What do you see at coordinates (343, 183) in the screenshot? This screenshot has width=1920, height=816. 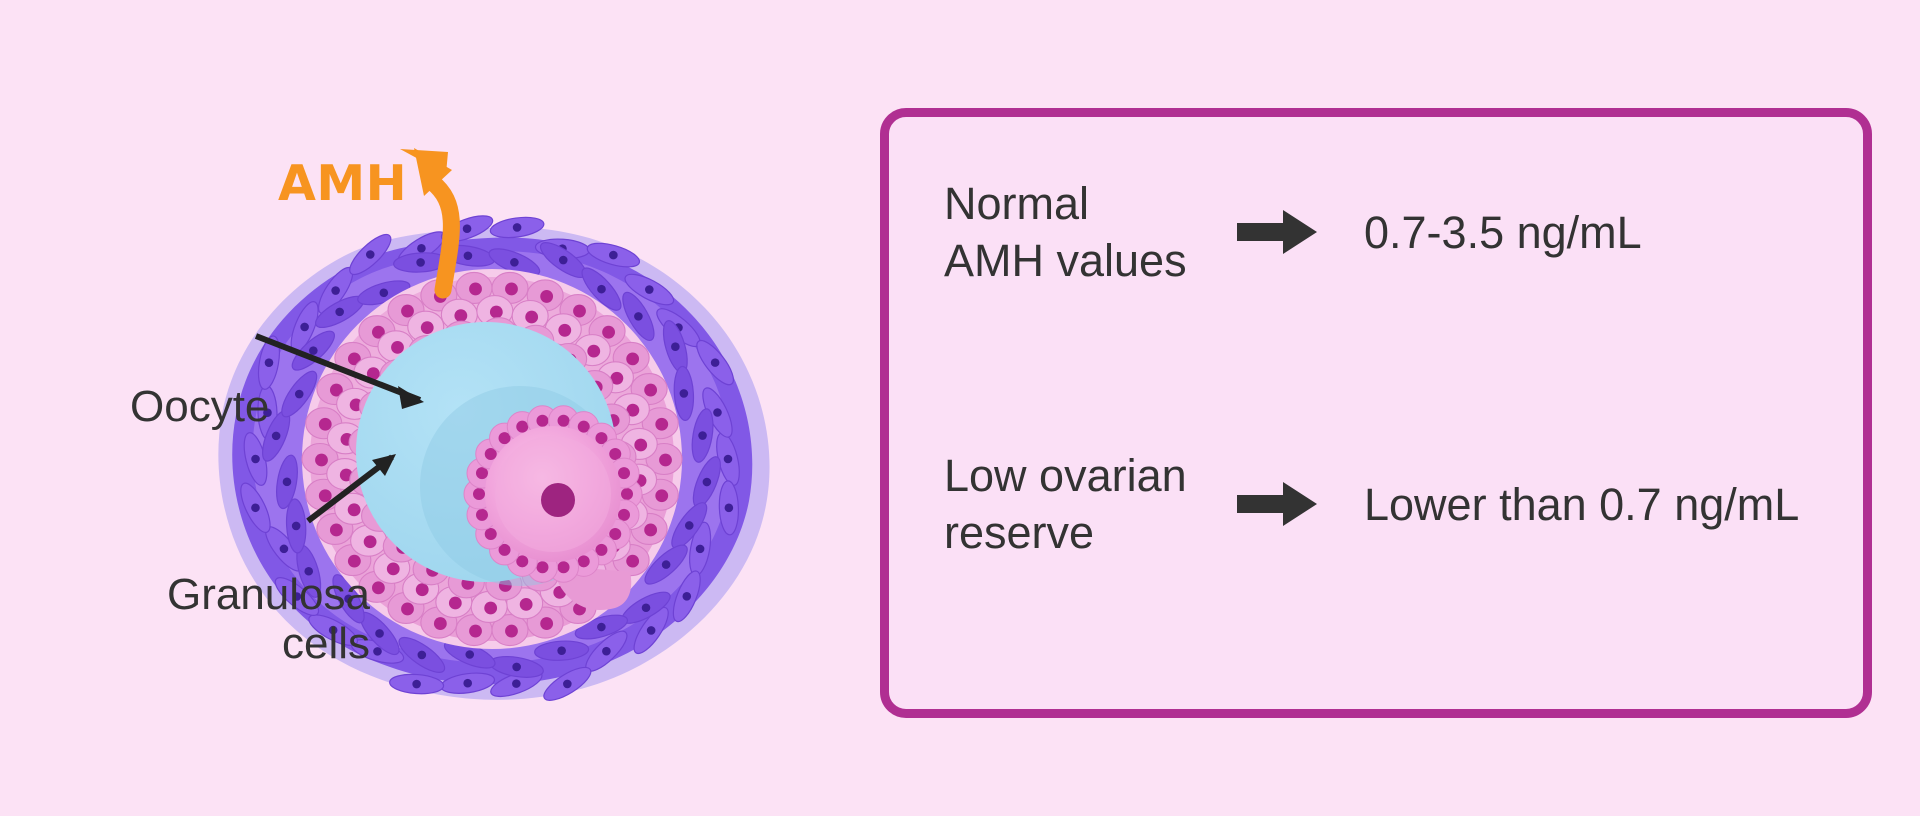 I see `amh-hormone-label: AMH` at bounding box center [343, 183].